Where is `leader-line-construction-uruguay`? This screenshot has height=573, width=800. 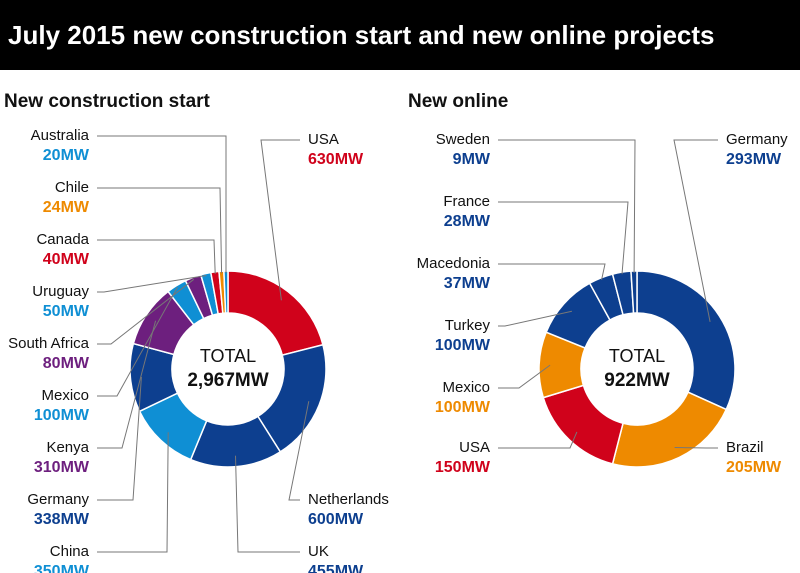 leader-line-construction-uruguay is located at coordinates (152, 284).